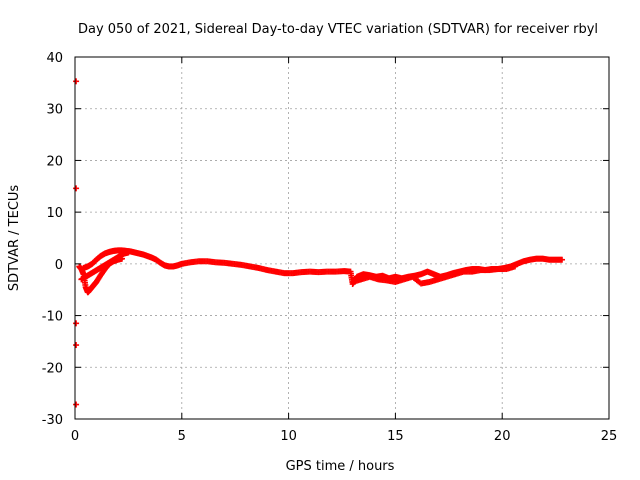 The height and width of the screenshot is (480, 640). I want to click on y-tick-label: 30, so click(54, 110).